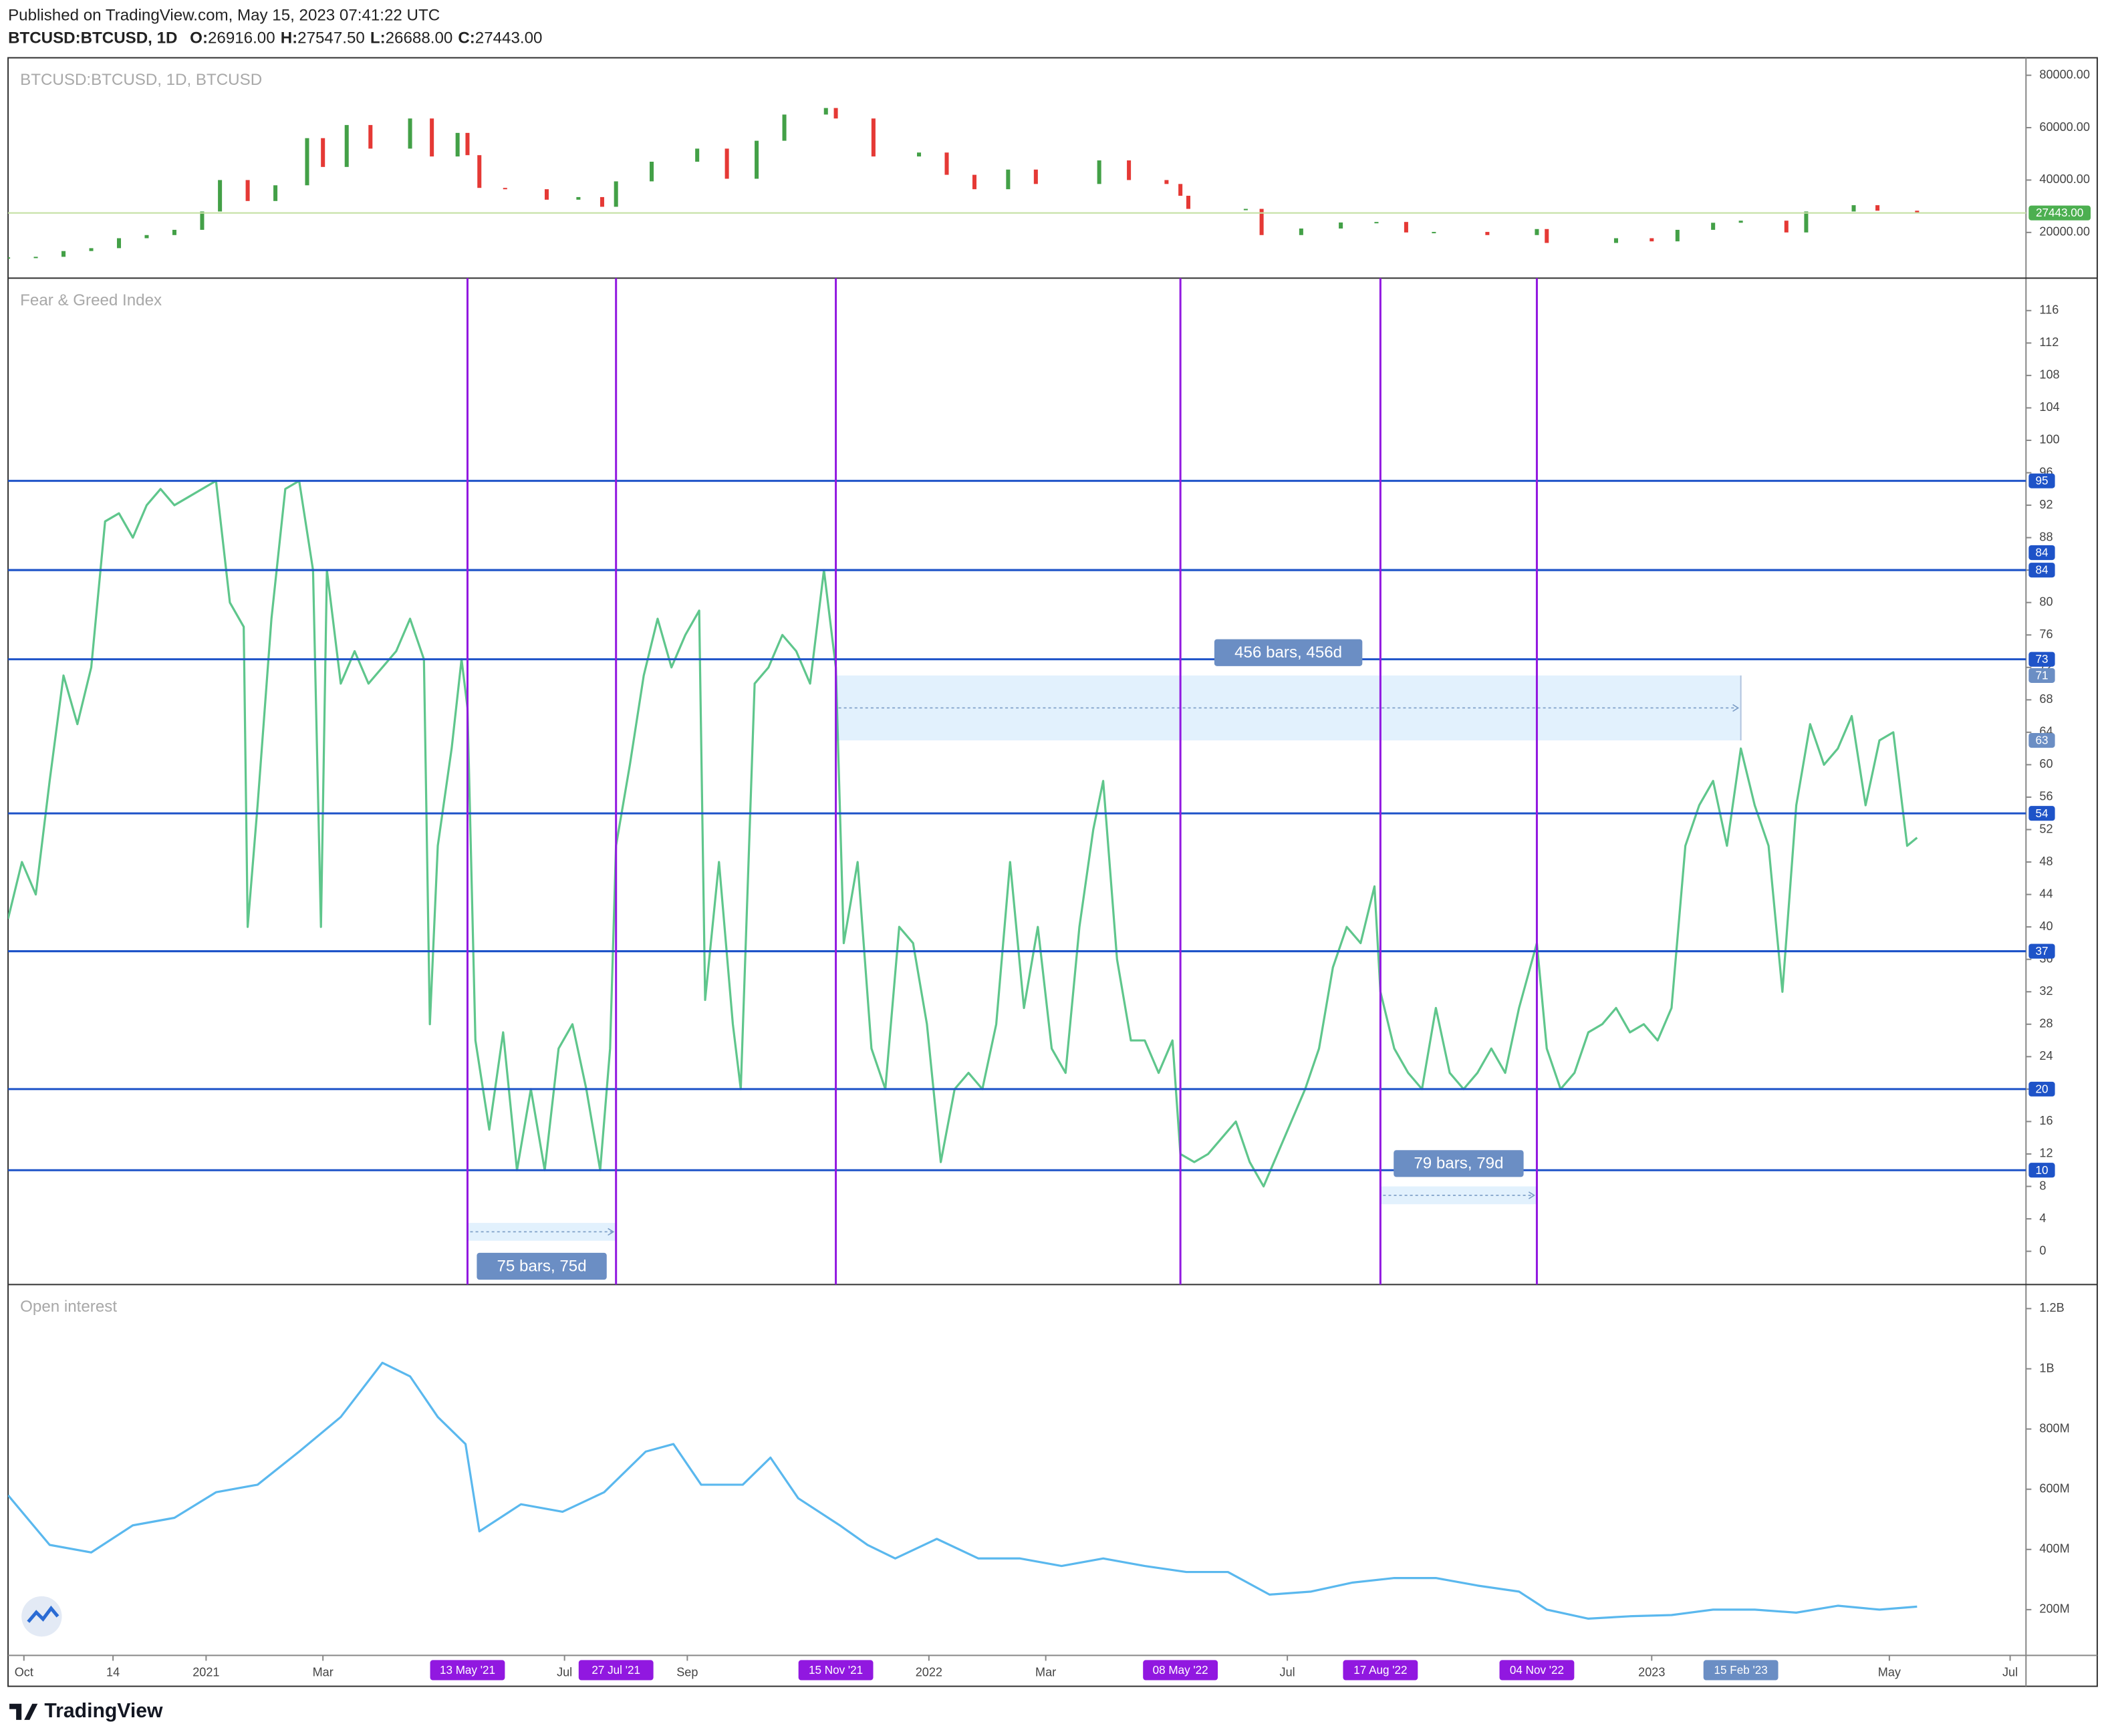  What do you see at coordinates (2042, 1250) in the screenshot?
I see `y-tick-label: 0` at bounding box center [2042, 1250].